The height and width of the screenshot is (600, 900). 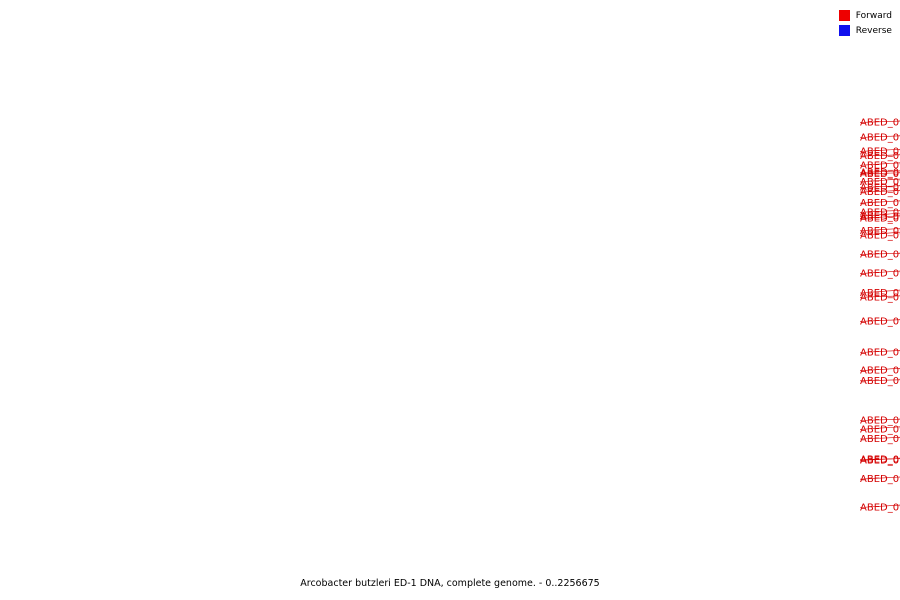 I want to click on gene-label-forward: ABED_0985, so click(x=880, y=381).